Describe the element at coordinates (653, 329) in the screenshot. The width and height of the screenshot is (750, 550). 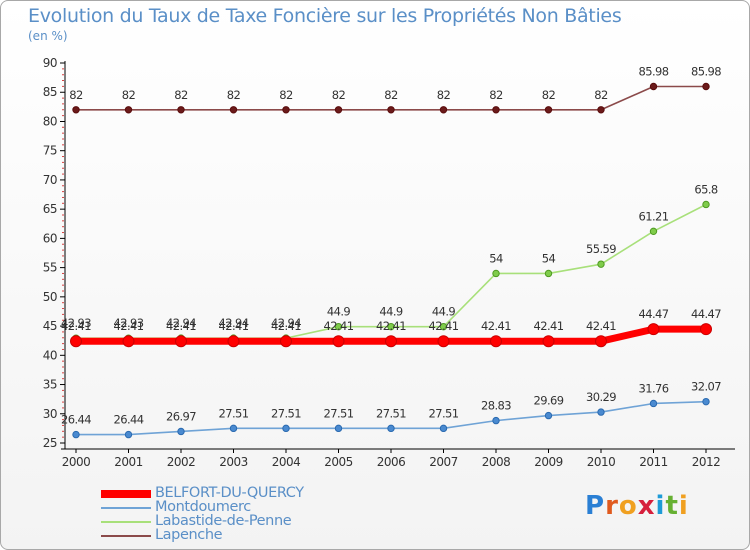
I see `data-point-belfort-du-quercy-2011` at that location.